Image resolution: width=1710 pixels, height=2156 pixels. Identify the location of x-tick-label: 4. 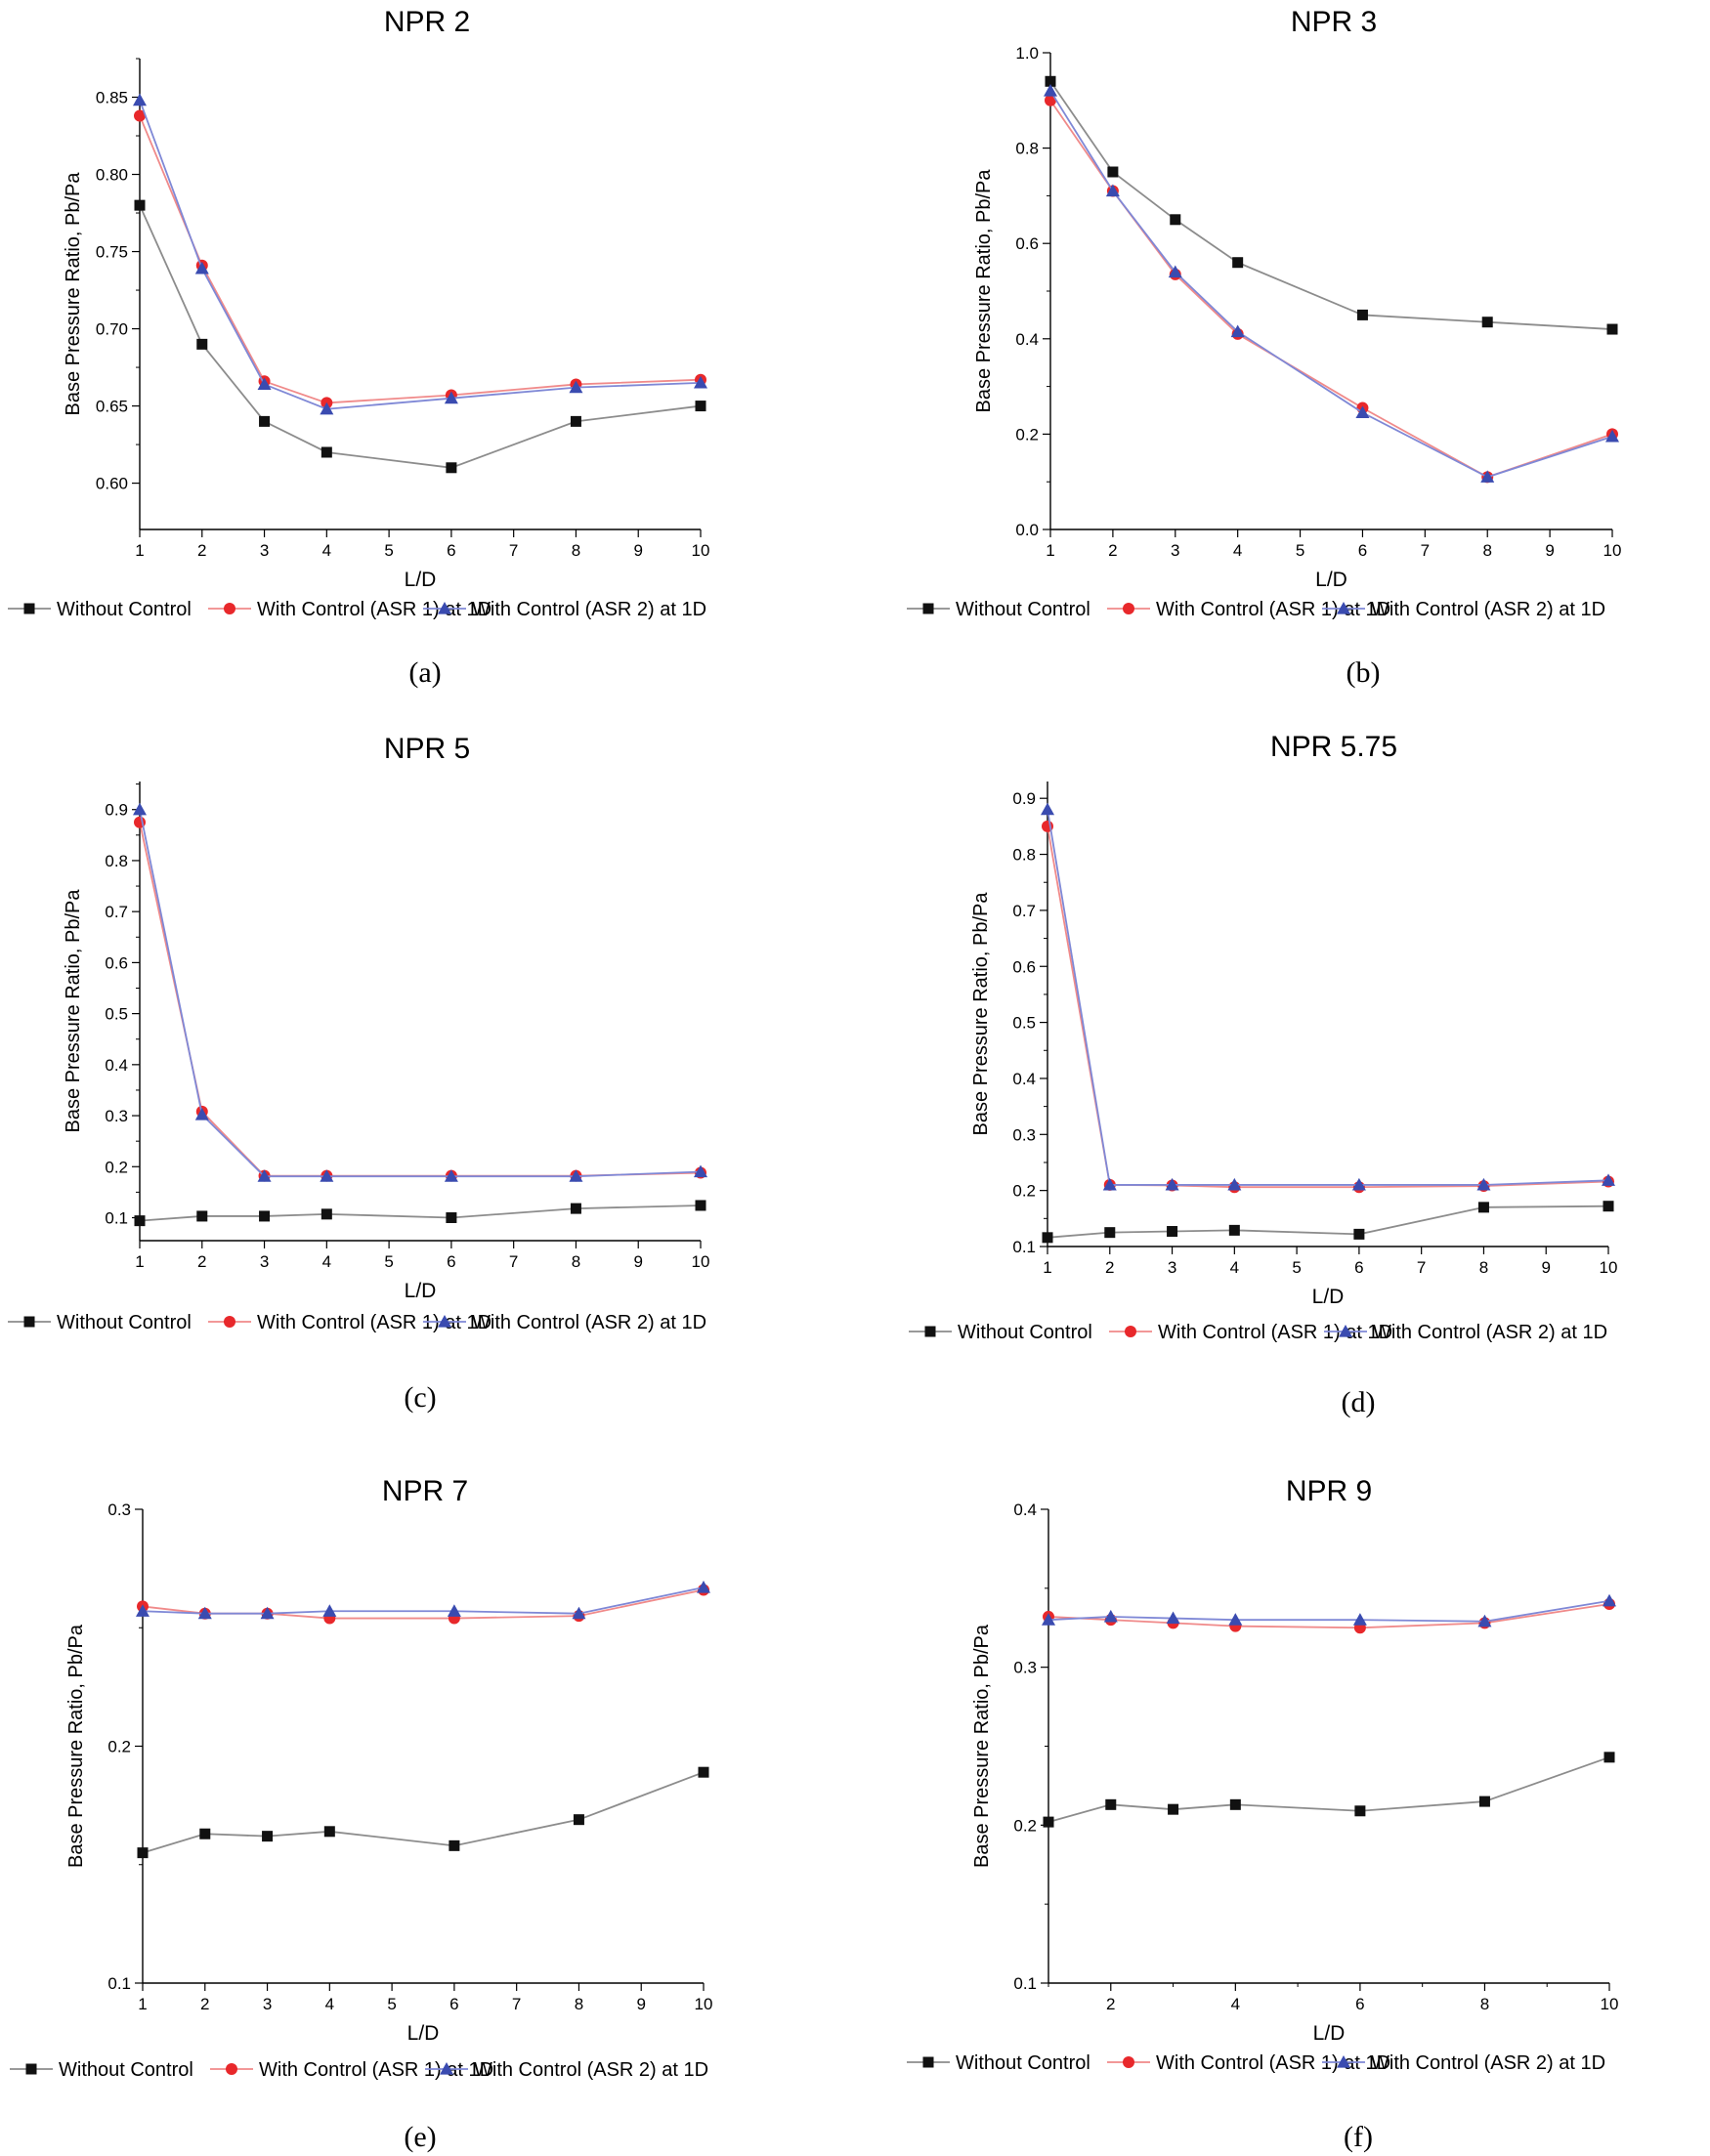
(326, 1262).